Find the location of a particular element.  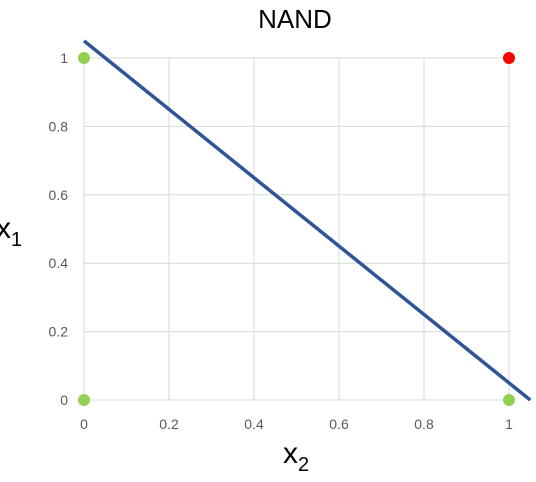

y-tick-label: 0.8 is located at coordinates (59, 126).